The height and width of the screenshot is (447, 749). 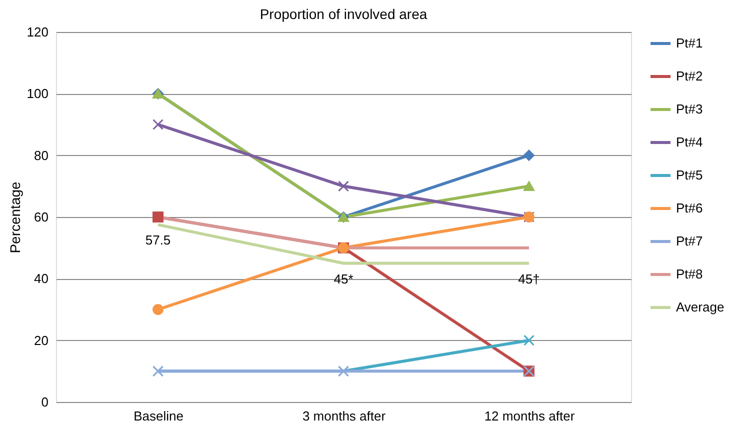 What do you see at coordinates (700, 307) in the screenshot?
I see `legend-label: Average` at bounding box center [700, 307].